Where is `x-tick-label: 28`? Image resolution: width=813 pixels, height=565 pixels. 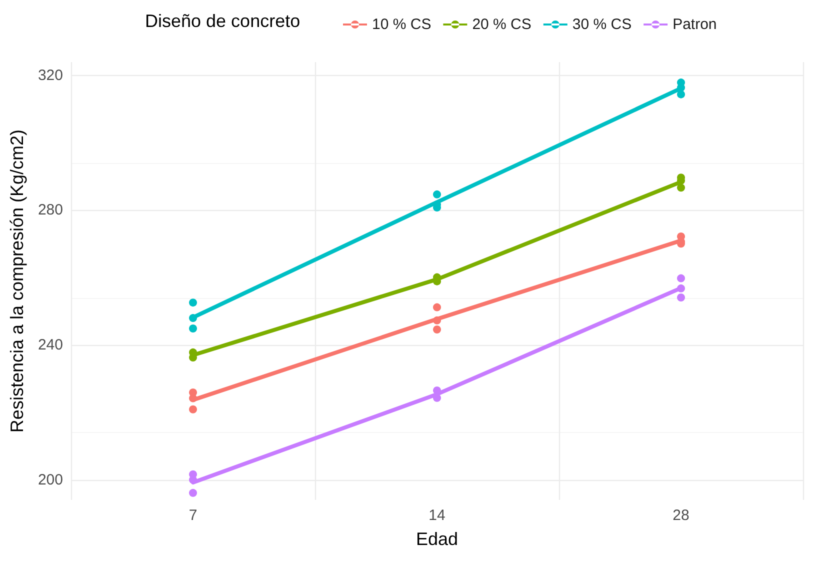 x-tick-label: 28 is located at coordinates (681, 515).